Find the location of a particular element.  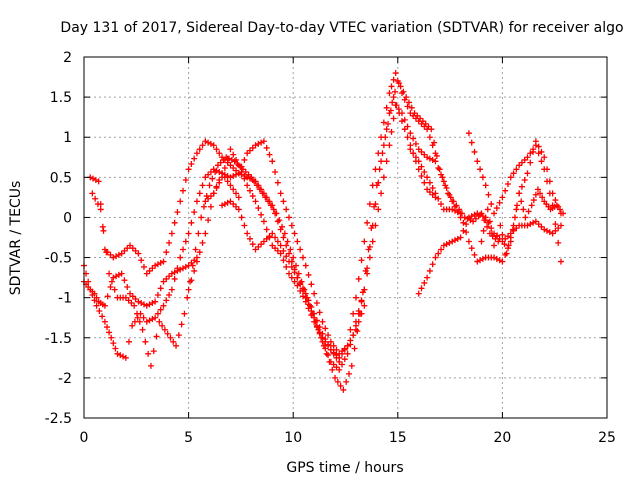

y-tick-label: 1 is located at coordinates (67, 138).